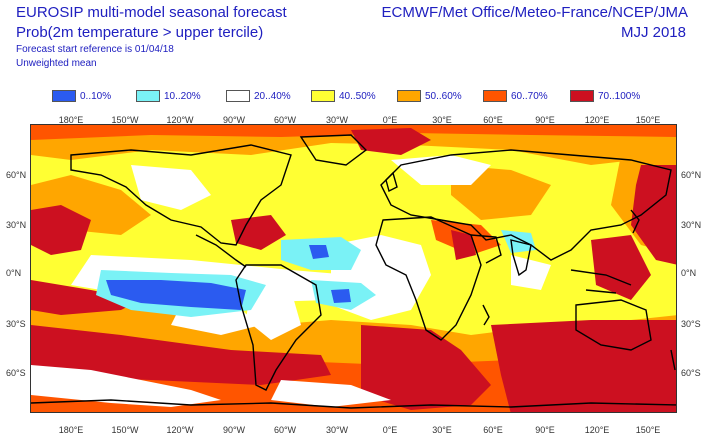 The image size is (706, 439). Describe the element at coordinates (56, 63) in the screenshot. I see `weighting-text: Unweighted mean` at that location.